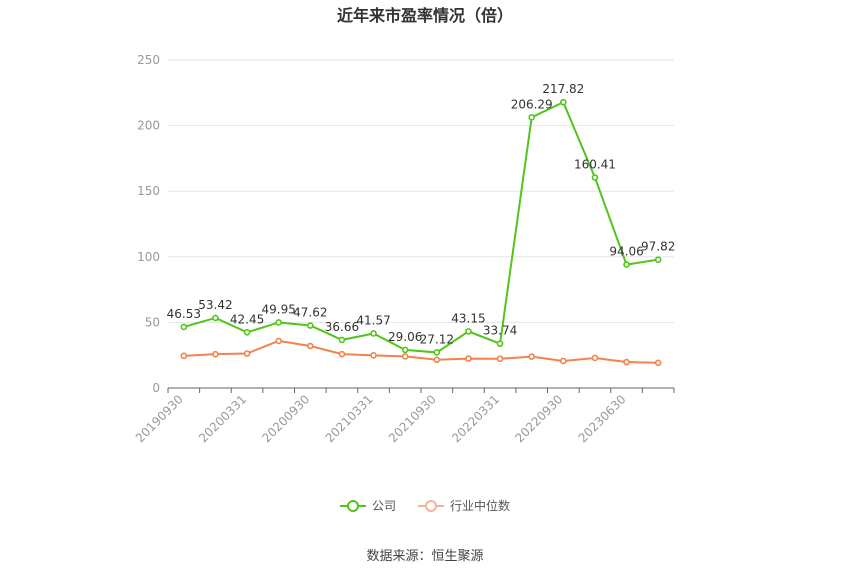 The height and width of the screenshot is (575, 850). I want to click on x-tick-label: 20230630, so click(602, 418).